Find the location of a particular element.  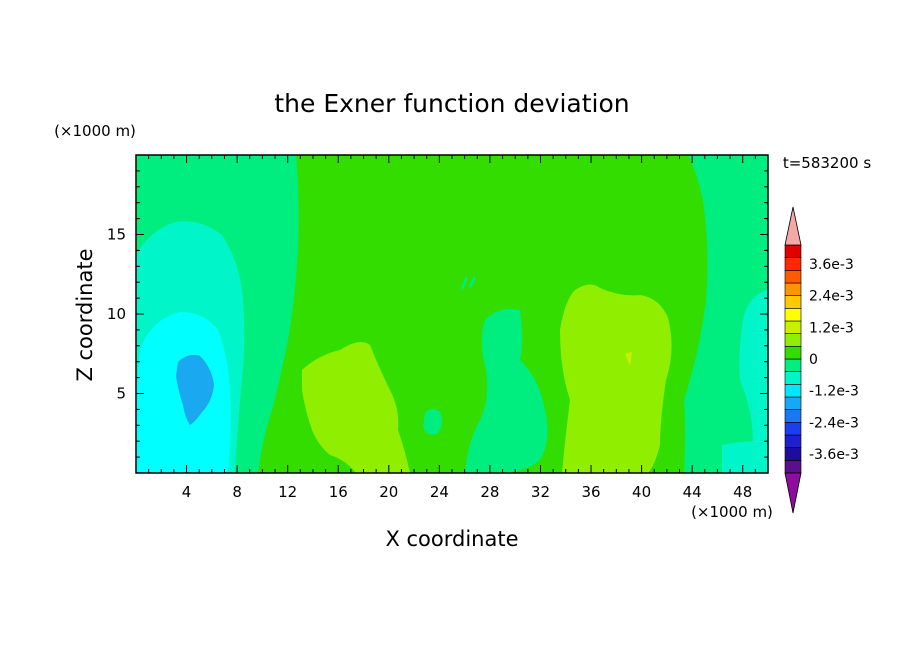

colorbar-label: 1.2e-3 is located at coordinates (831, 328).